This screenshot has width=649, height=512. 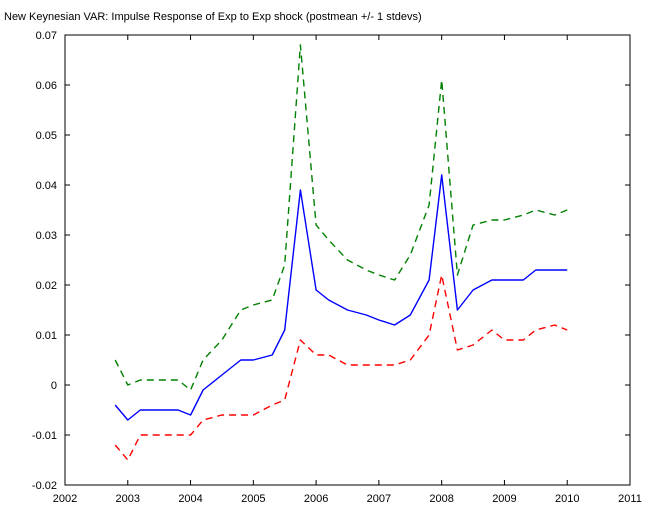 I want to click on y-tick-label: 0.06, so click(x=46, y=86).